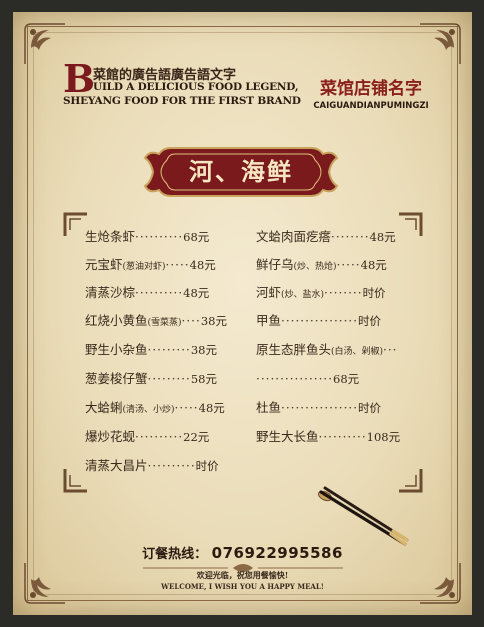  I want to click on section-title: 河、海鲜, so click(241, 171).